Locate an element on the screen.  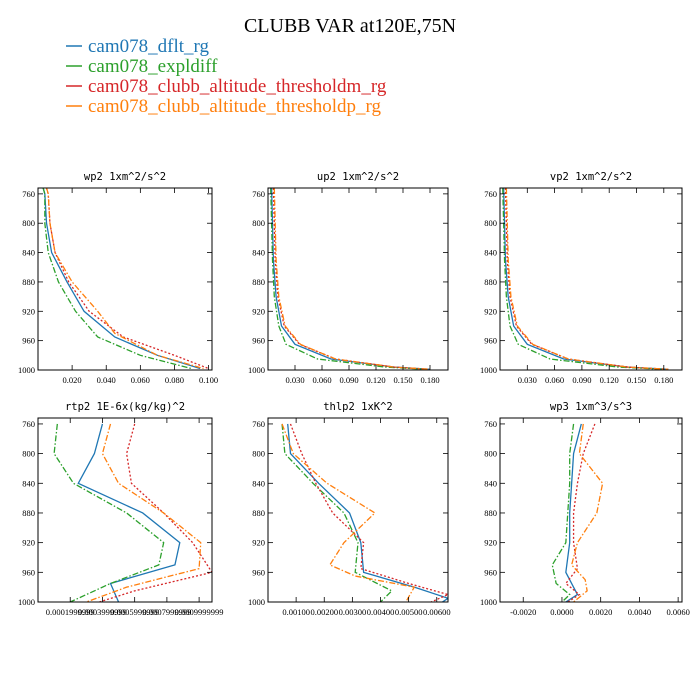
x-tick-label: 0.0001999999 is located at coordinates (70, 612).